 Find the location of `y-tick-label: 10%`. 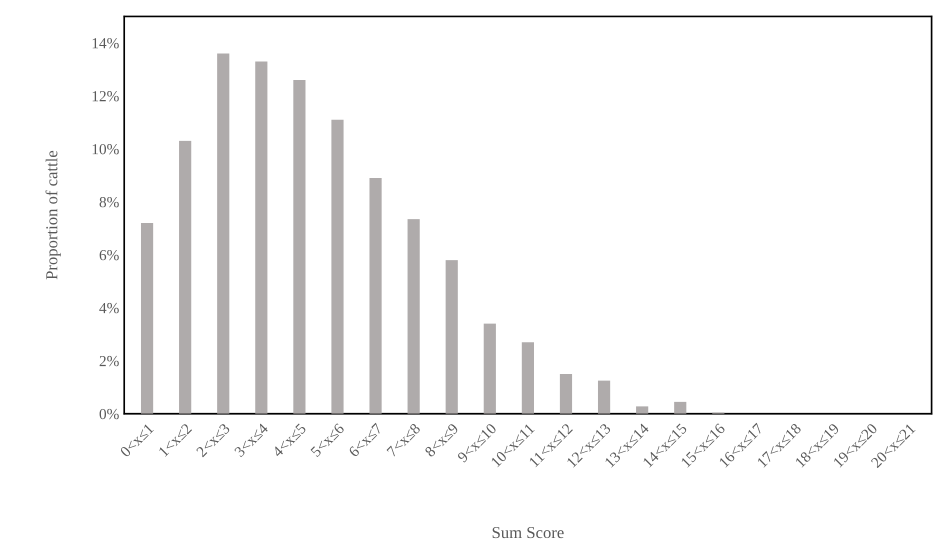

y-tick-label: 10% is located at coordinates (105, 149).